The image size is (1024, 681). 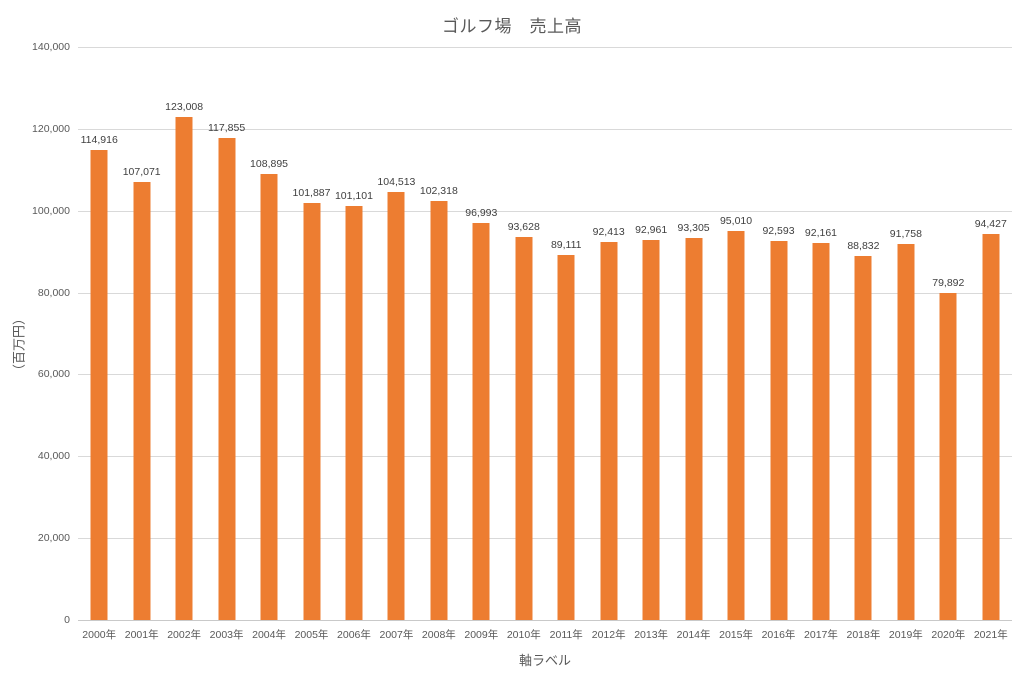 I want to click on bar-2017年, so click(x=821, y=431).